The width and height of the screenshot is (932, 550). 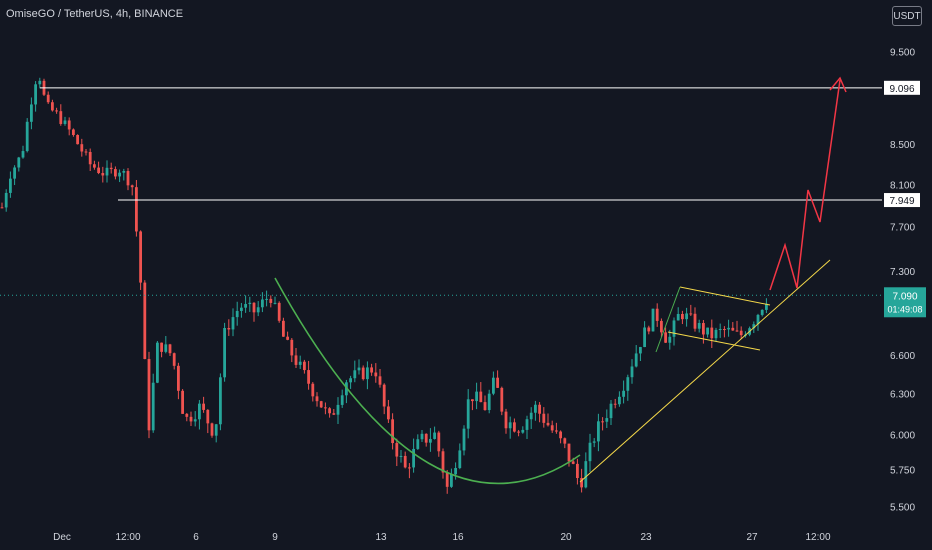 I want to click on last-price-tag, so click(x=905, y=302).